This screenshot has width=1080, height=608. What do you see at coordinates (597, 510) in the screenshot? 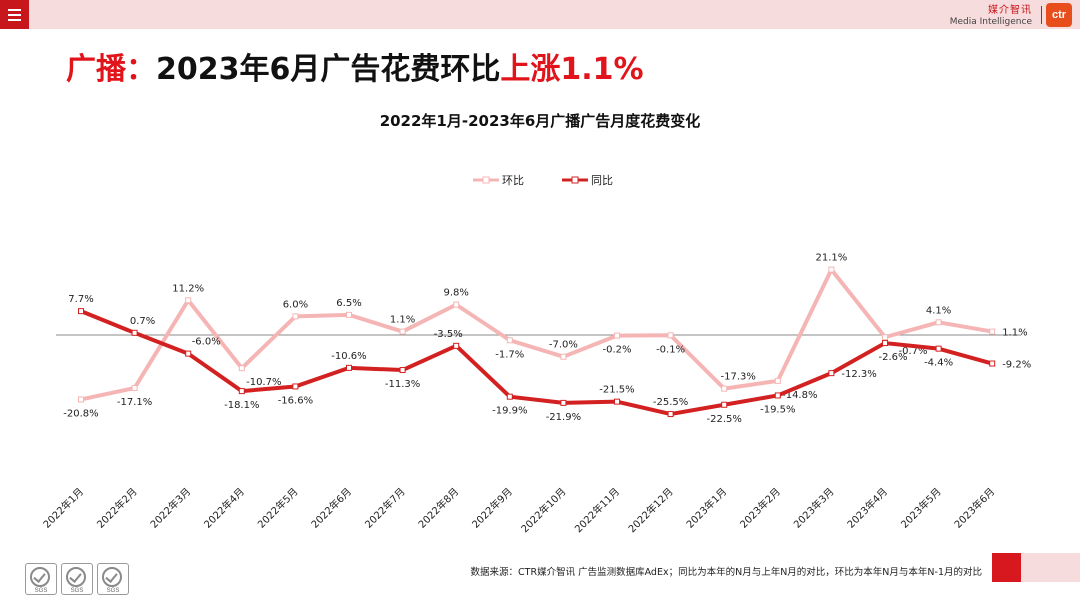
I see `x-tick-label: 2022年11月` at bounding box center [597, 510].